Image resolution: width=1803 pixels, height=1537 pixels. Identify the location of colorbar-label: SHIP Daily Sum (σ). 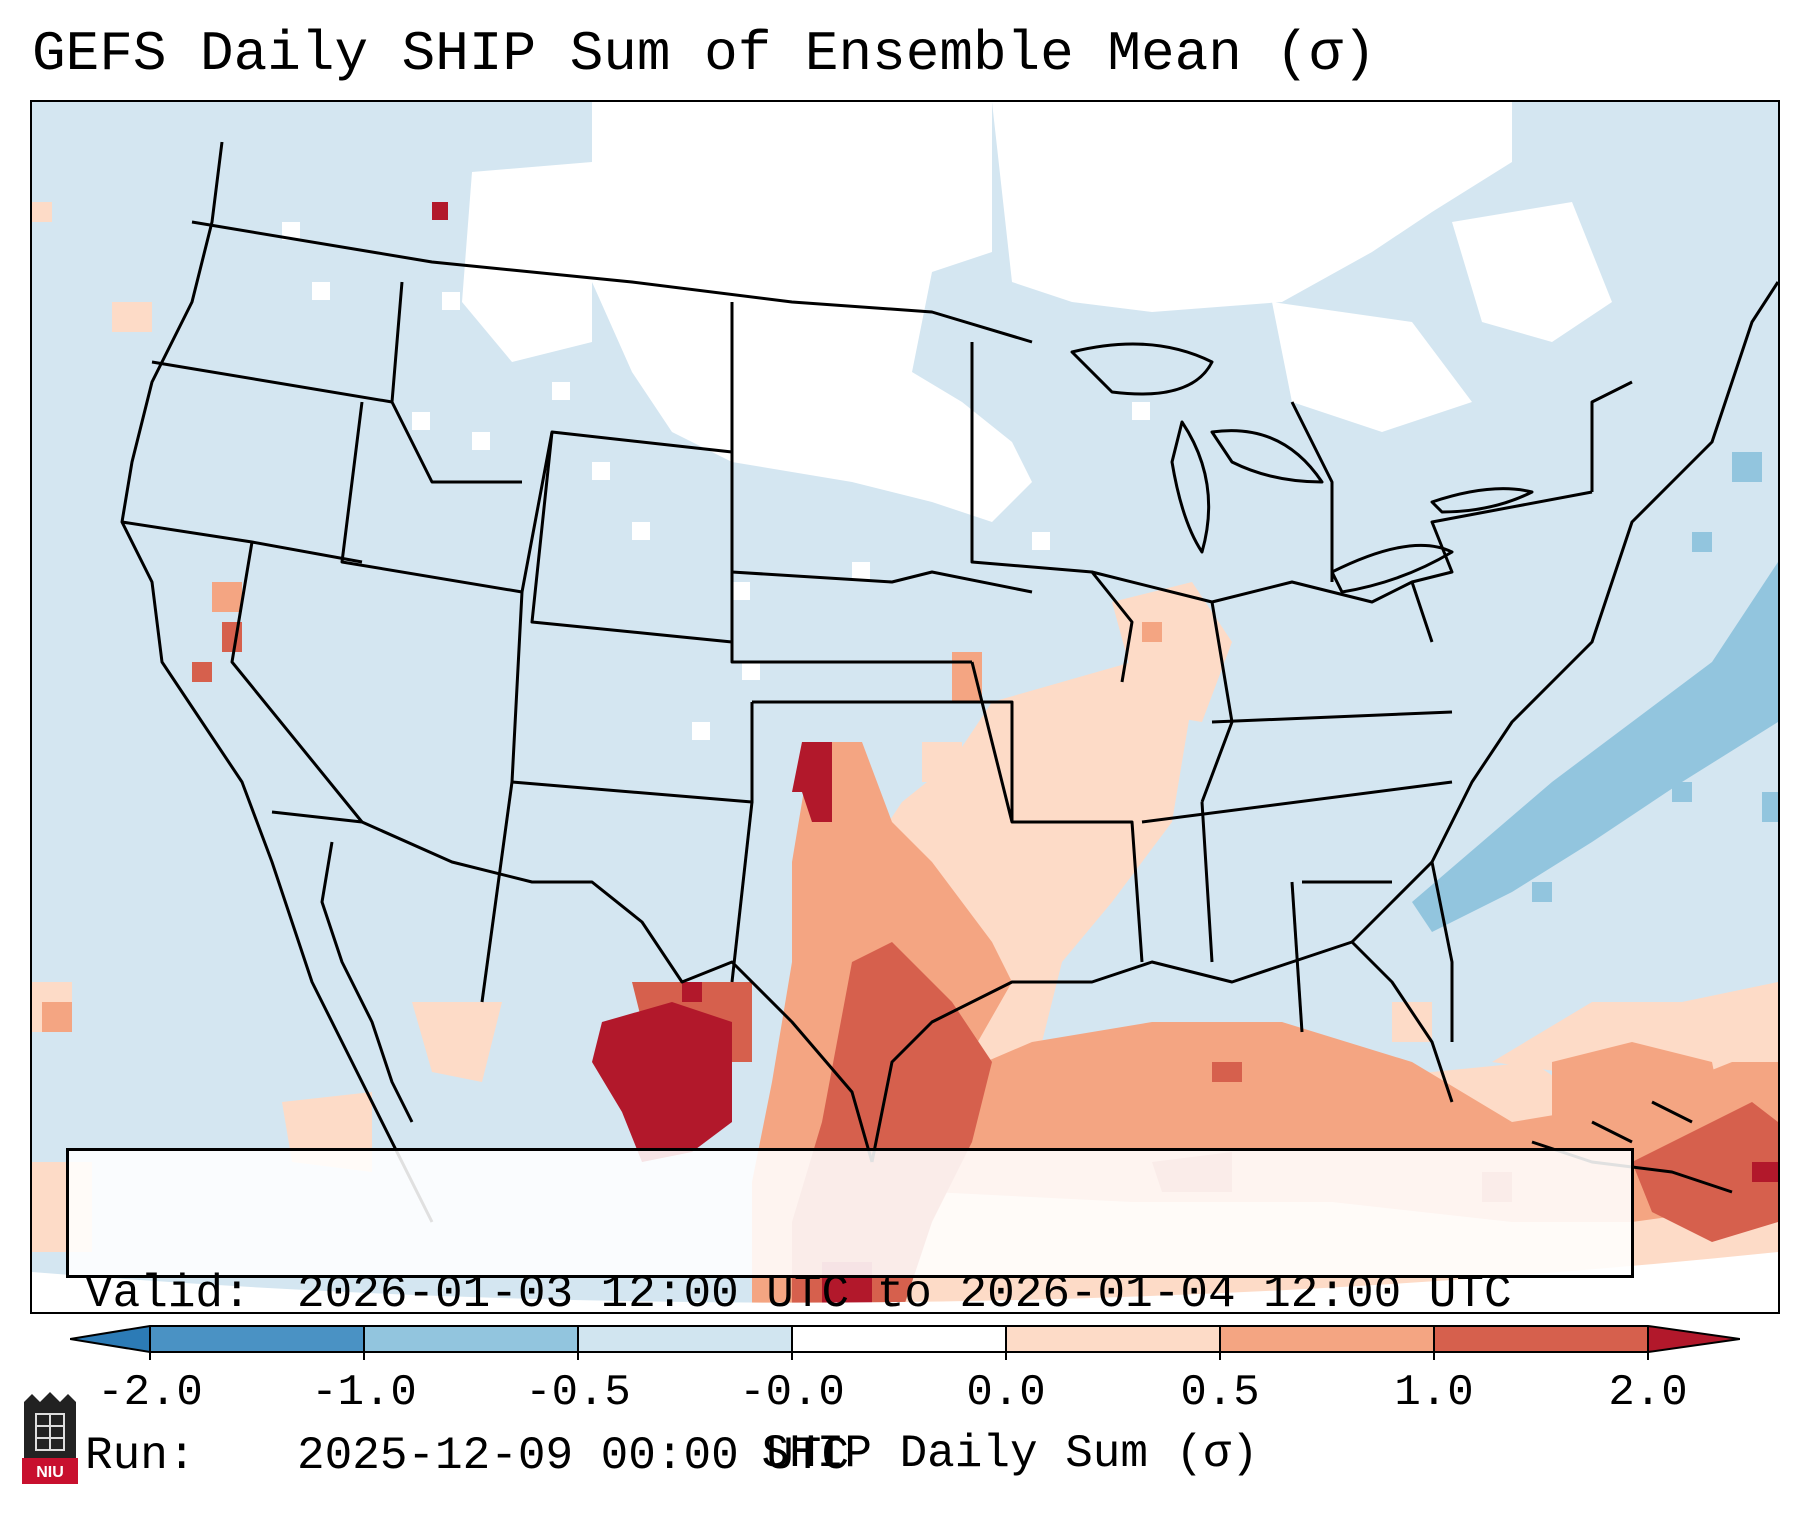
(1010, 1454).